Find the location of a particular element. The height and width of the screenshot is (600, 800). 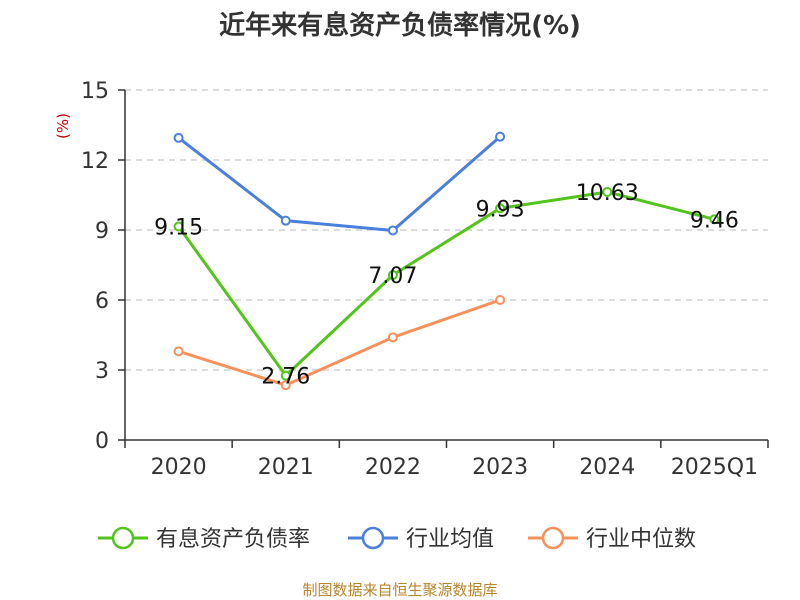

legend-item: 有息资产负债率 is located at coordinates (204, 539).